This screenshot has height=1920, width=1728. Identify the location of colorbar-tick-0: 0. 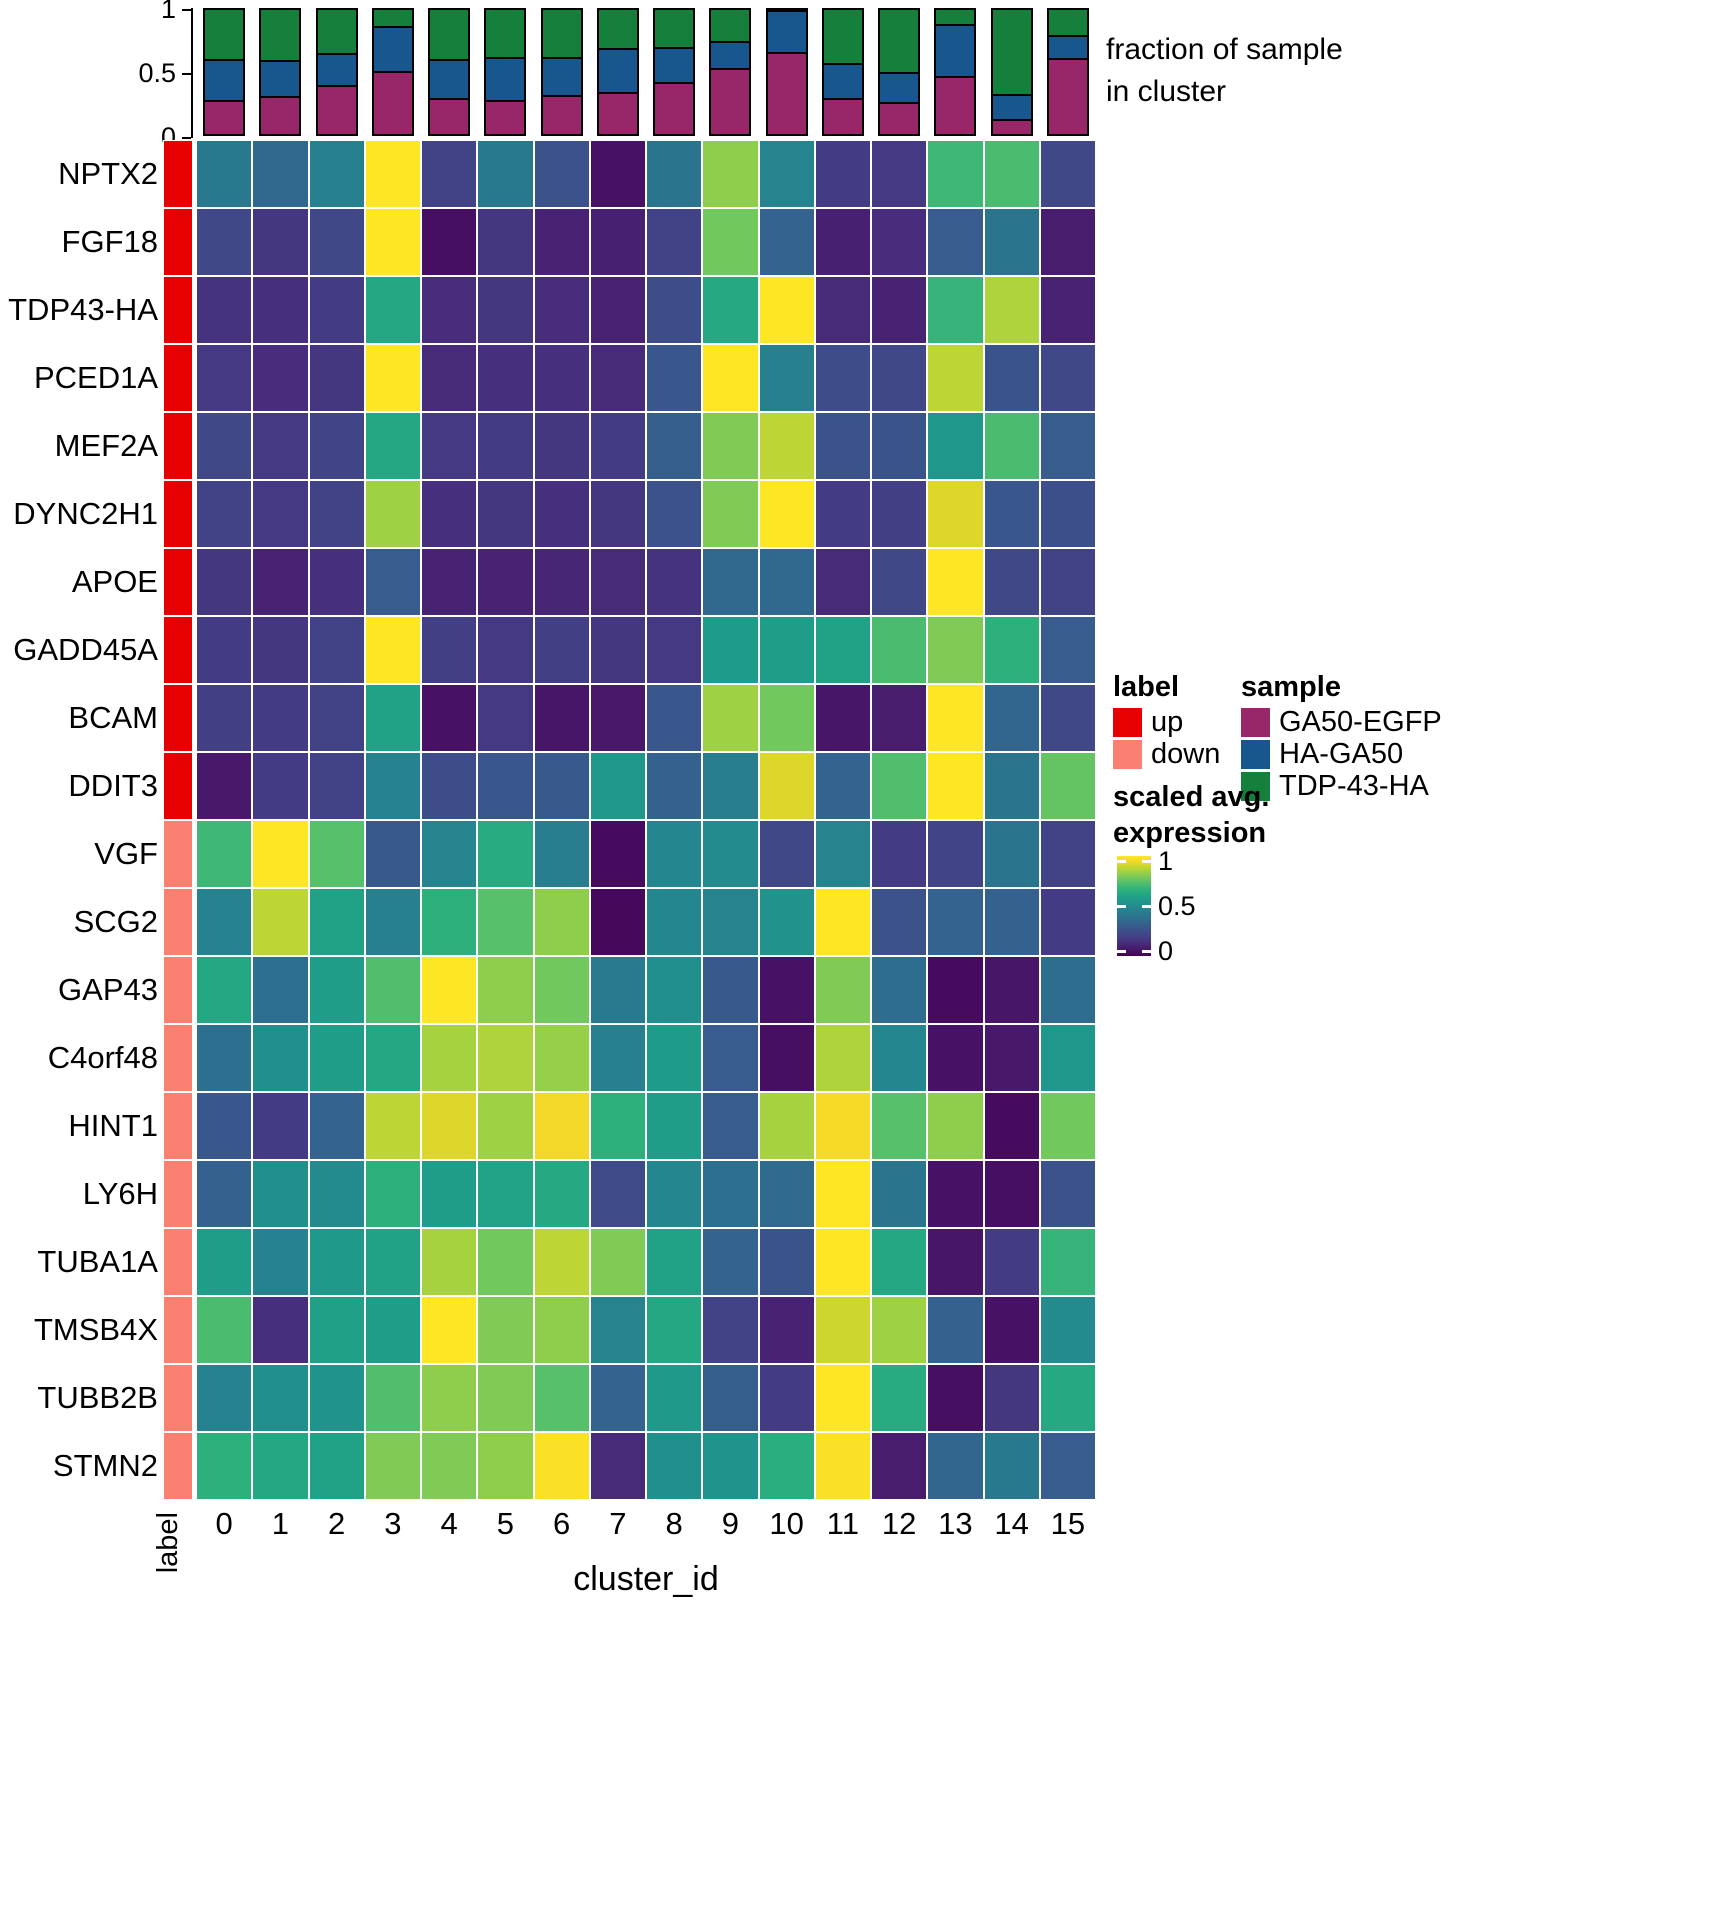
(1166, 951).